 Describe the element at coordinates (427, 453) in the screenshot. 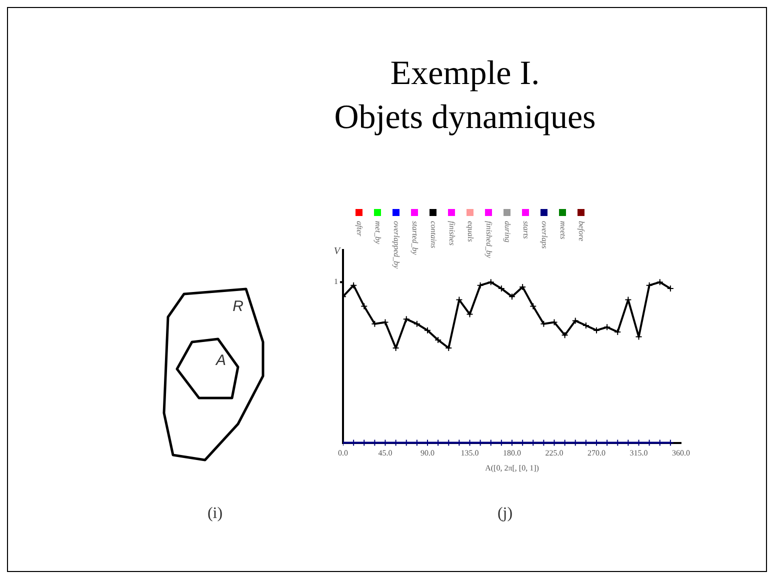

I see `x-tick-label: 90.0` at that location.